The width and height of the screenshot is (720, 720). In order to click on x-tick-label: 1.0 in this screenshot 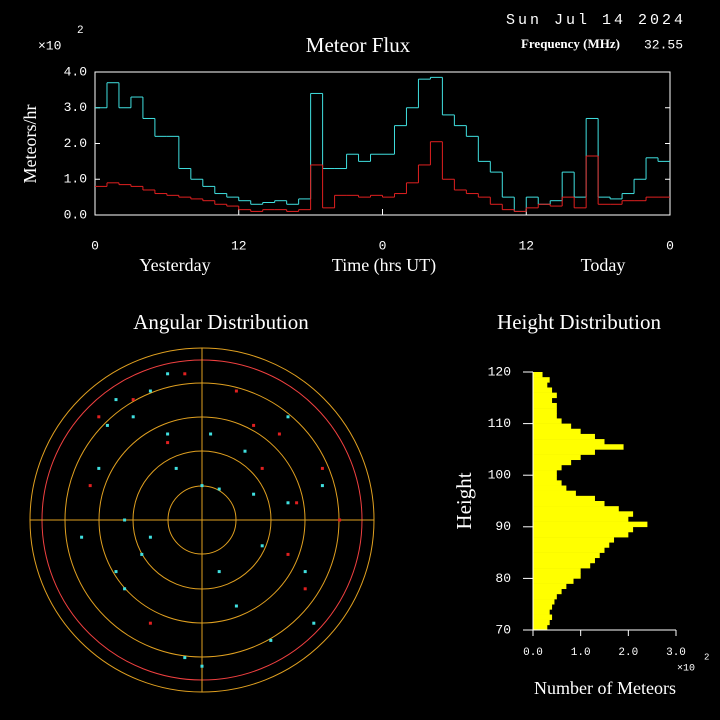, I will do `click(581, 653)`.